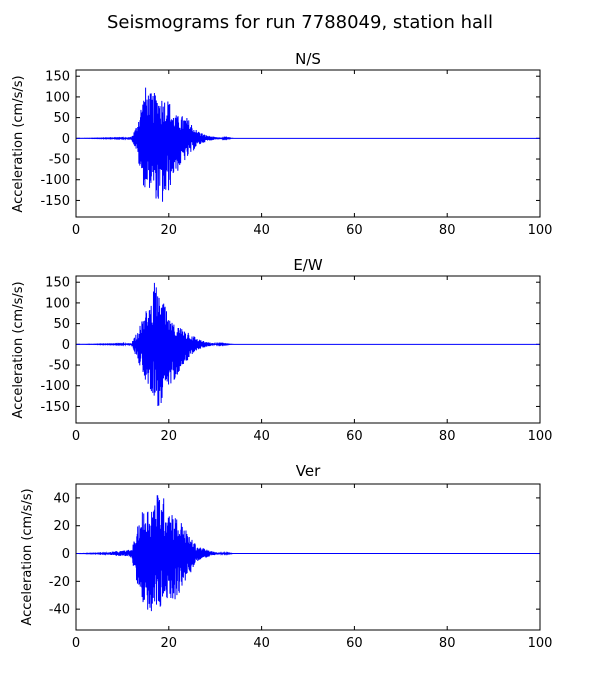 The image size is (600, 700). I want to click on xtick-label-ns: 60, so click(354, 230).